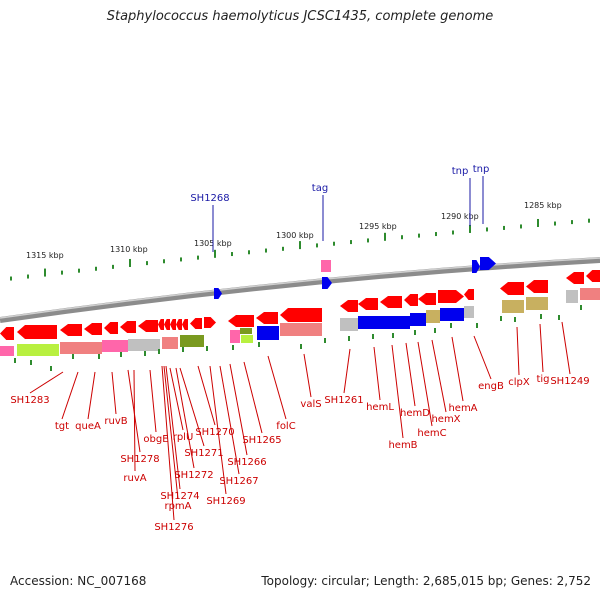 This screenshot has height=600, width=600. What do you see at coordinates (491, 386) in the screenshot?
I see `feature-label: engB` at bounding box center [491, 386].